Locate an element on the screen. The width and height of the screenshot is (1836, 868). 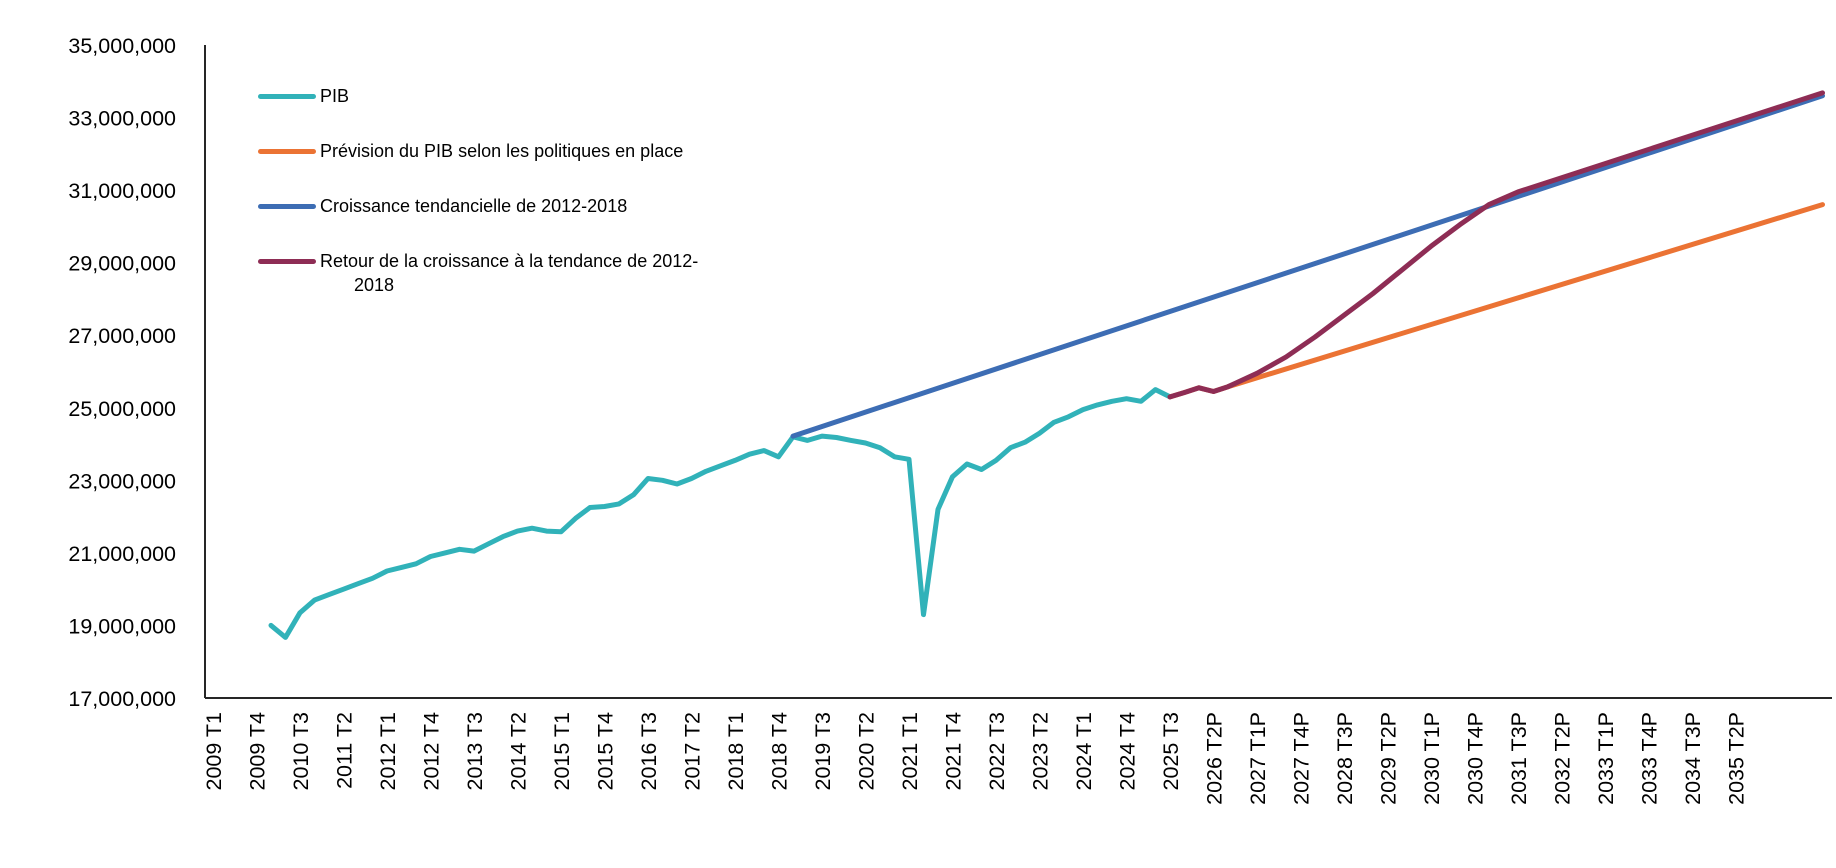
x-tick-label: 2027 T4P is located at coordinates (1302, 758).